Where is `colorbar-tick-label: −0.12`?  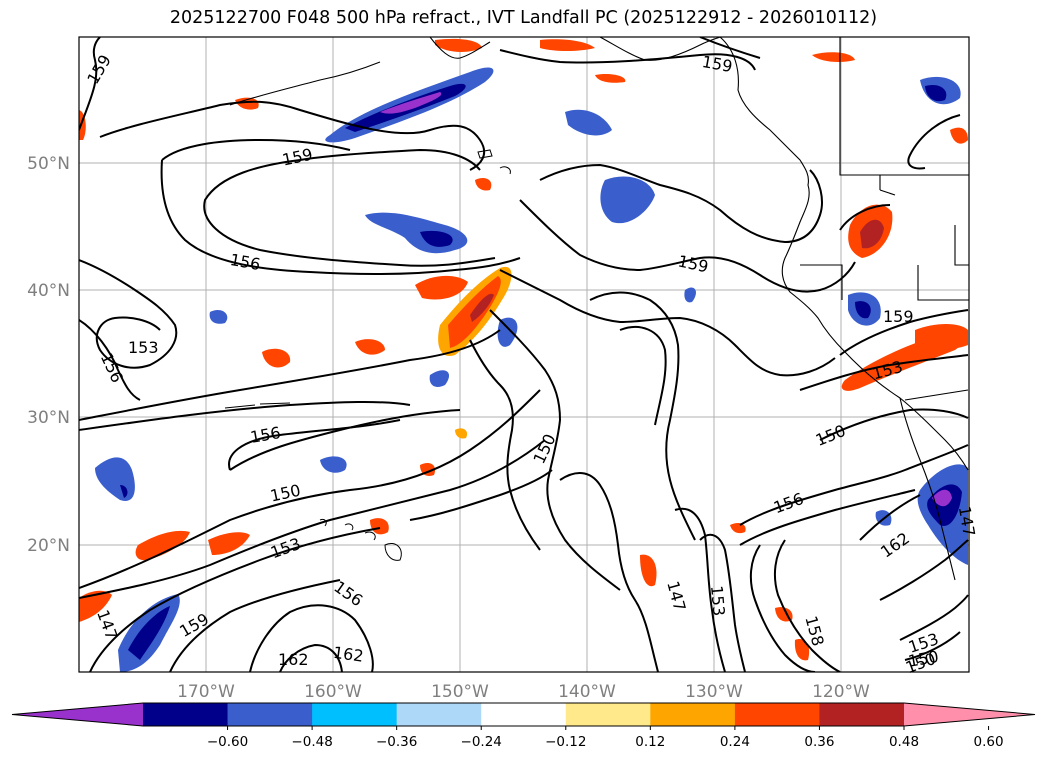 colorbar-tick-label: −0.12 is located at coordinates (565, 742).